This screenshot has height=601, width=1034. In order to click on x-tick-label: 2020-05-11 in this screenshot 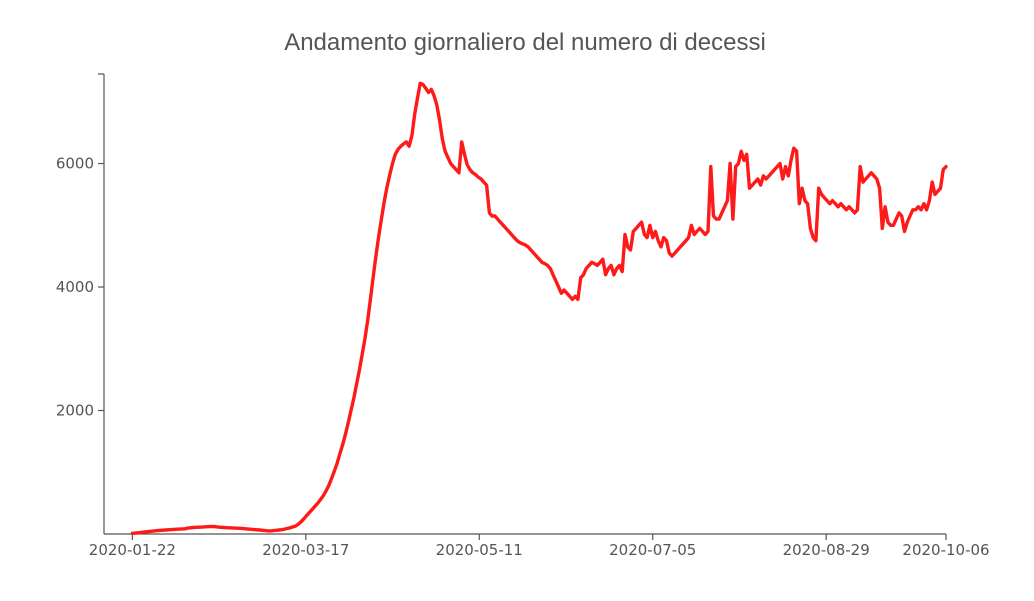, I will do `click(479, 550)`.